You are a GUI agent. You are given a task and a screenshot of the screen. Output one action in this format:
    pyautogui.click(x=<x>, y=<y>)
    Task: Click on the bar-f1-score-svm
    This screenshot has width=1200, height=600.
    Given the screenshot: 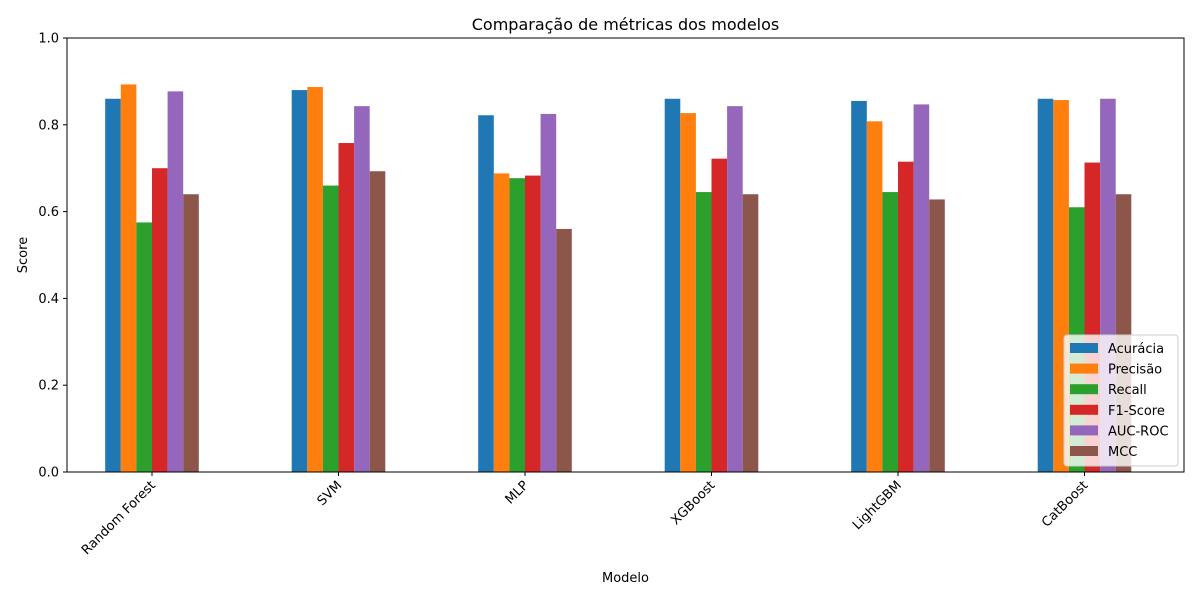 What is the action you would take?
    pyautogui.click(x=346, y=307)
    